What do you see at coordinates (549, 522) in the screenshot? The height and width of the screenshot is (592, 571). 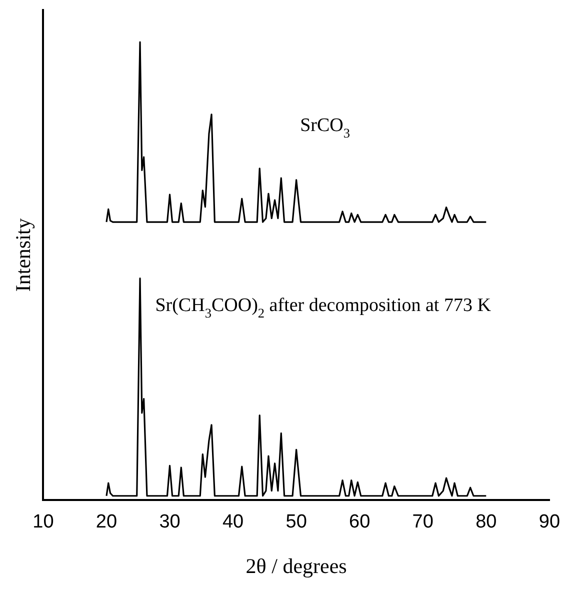 I see `x-tick-label: 90` at bounding box center [549, 522].